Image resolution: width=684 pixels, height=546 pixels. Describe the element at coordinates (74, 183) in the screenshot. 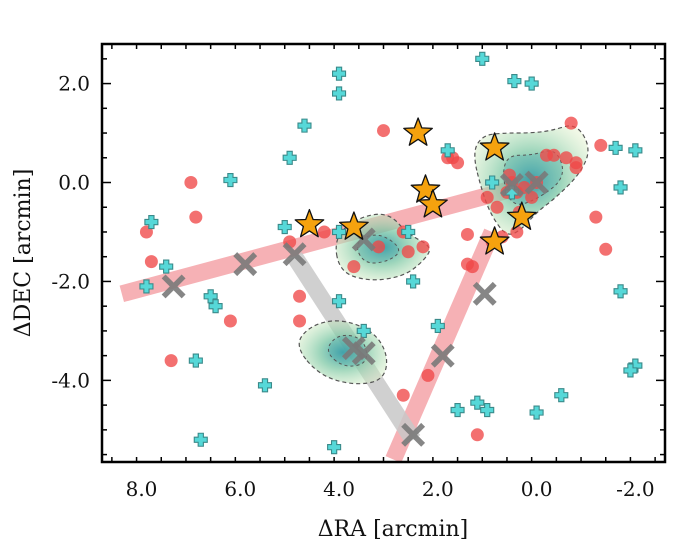

I see `y-tick-label: 0.0` at that location.